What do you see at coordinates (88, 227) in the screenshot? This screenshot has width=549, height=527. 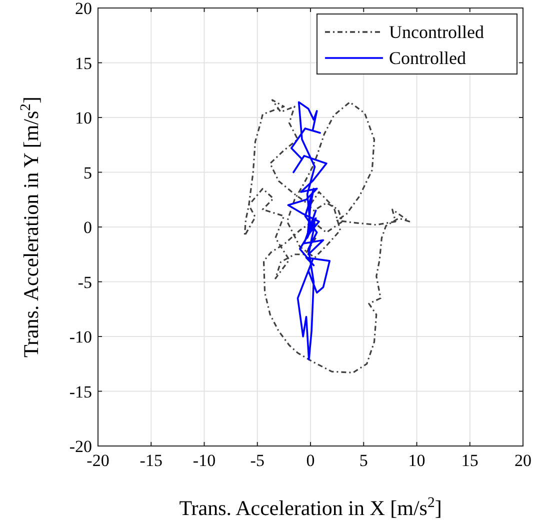 I see `y-tick-label: 0` at bounding box center [88, 227].